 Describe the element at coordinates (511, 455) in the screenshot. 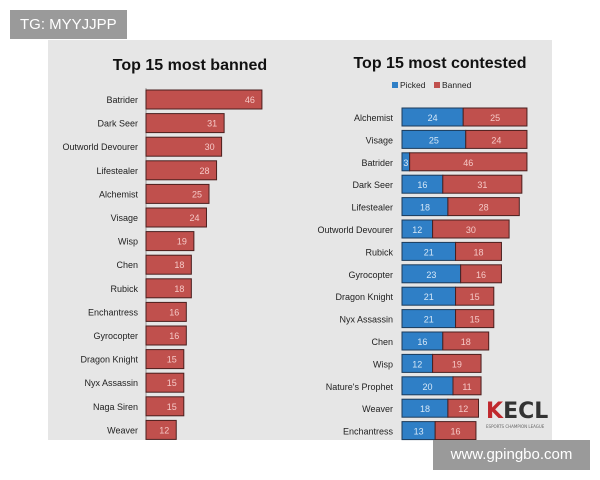

I see `watermark-site: www.gpingbo.com` at that location.